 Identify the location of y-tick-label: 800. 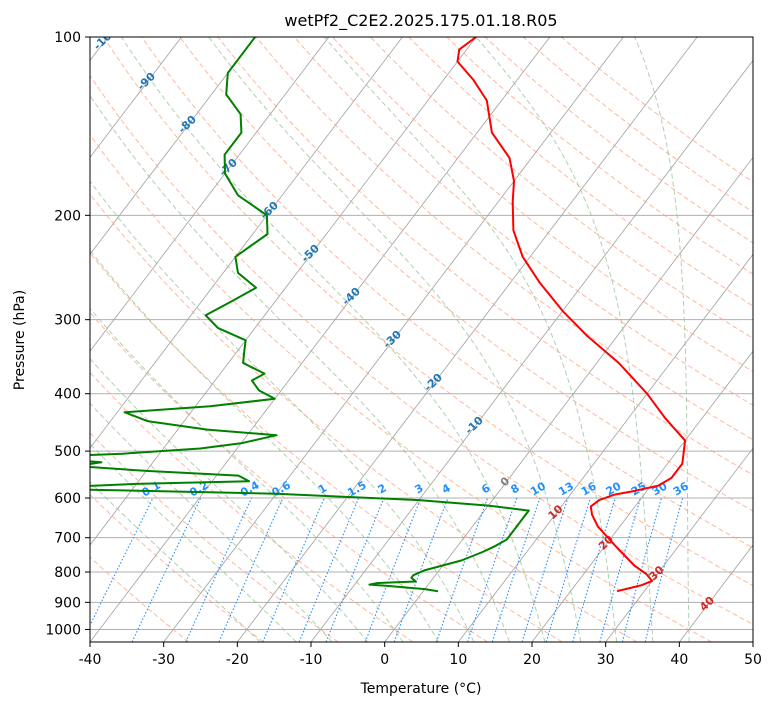
(67, 573).